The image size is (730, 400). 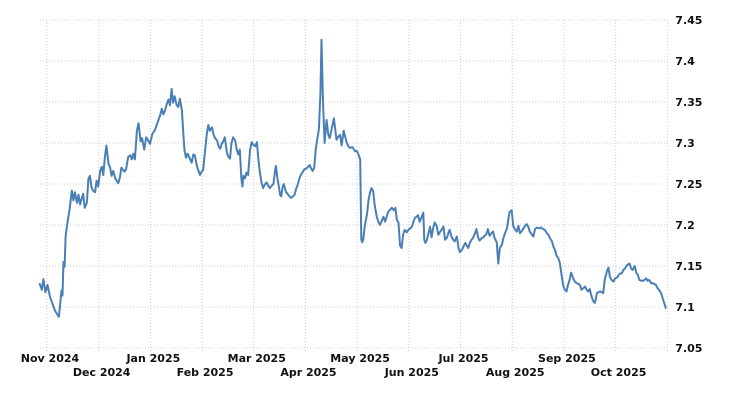 What do you see at coordinates (688, 20) in the screenshot?
I see `y-axis-tick-label: 7.45` at bounding box center [688, 20].